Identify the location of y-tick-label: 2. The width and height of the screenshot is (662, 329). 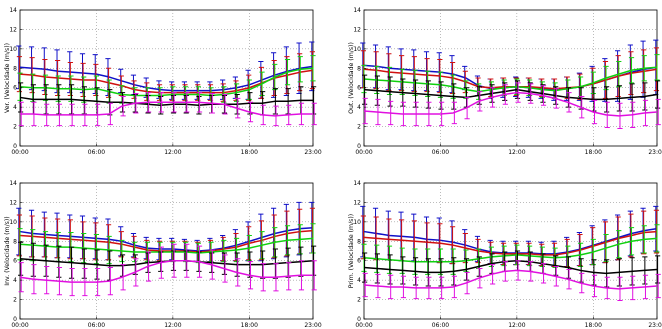
(359, 300).